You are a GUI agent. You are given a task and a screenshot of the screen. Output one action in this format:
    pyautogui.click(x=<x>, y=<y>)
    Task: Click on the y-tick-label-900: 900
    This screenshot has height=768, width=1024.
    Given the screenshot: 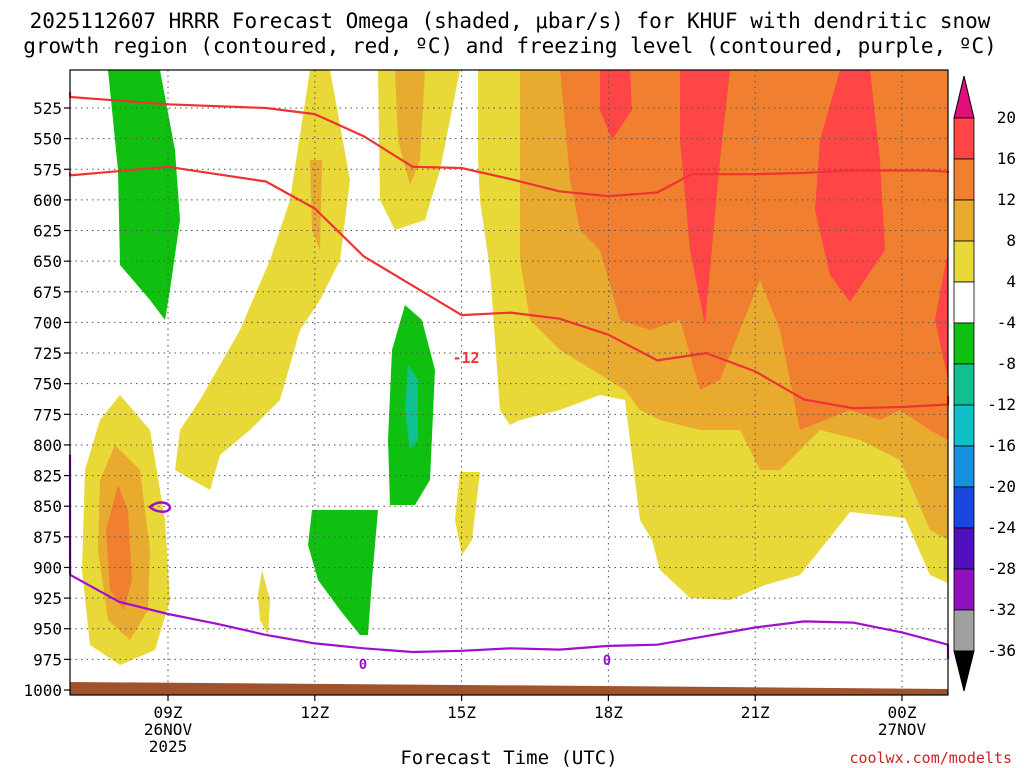 What is the action you would take?
    pyautogui.click(x=47, y=567)
    